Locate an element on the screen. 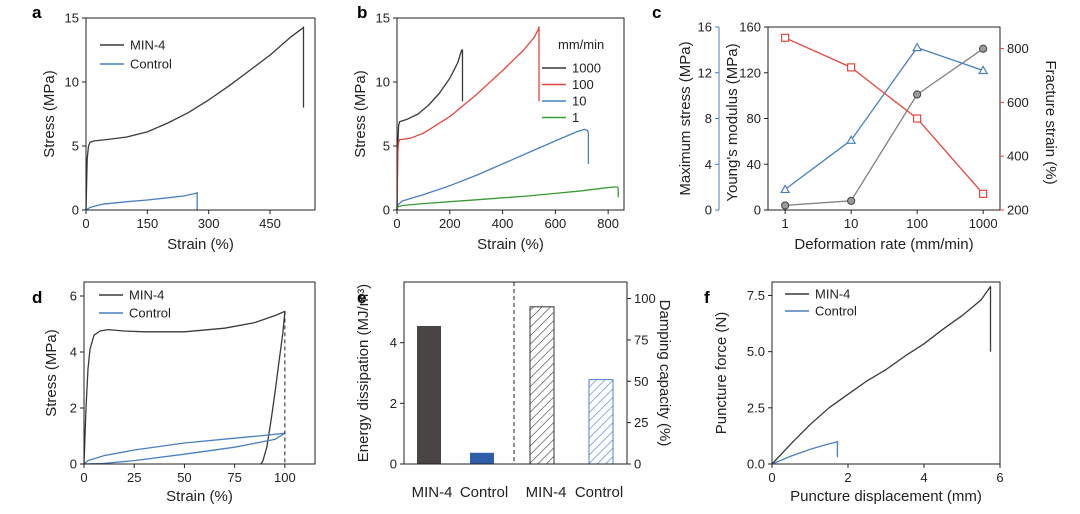 Image resolution: width=1080 pixels, height=514 pixels. a-ytick-label: 10 is located at coordinates (72, 82).